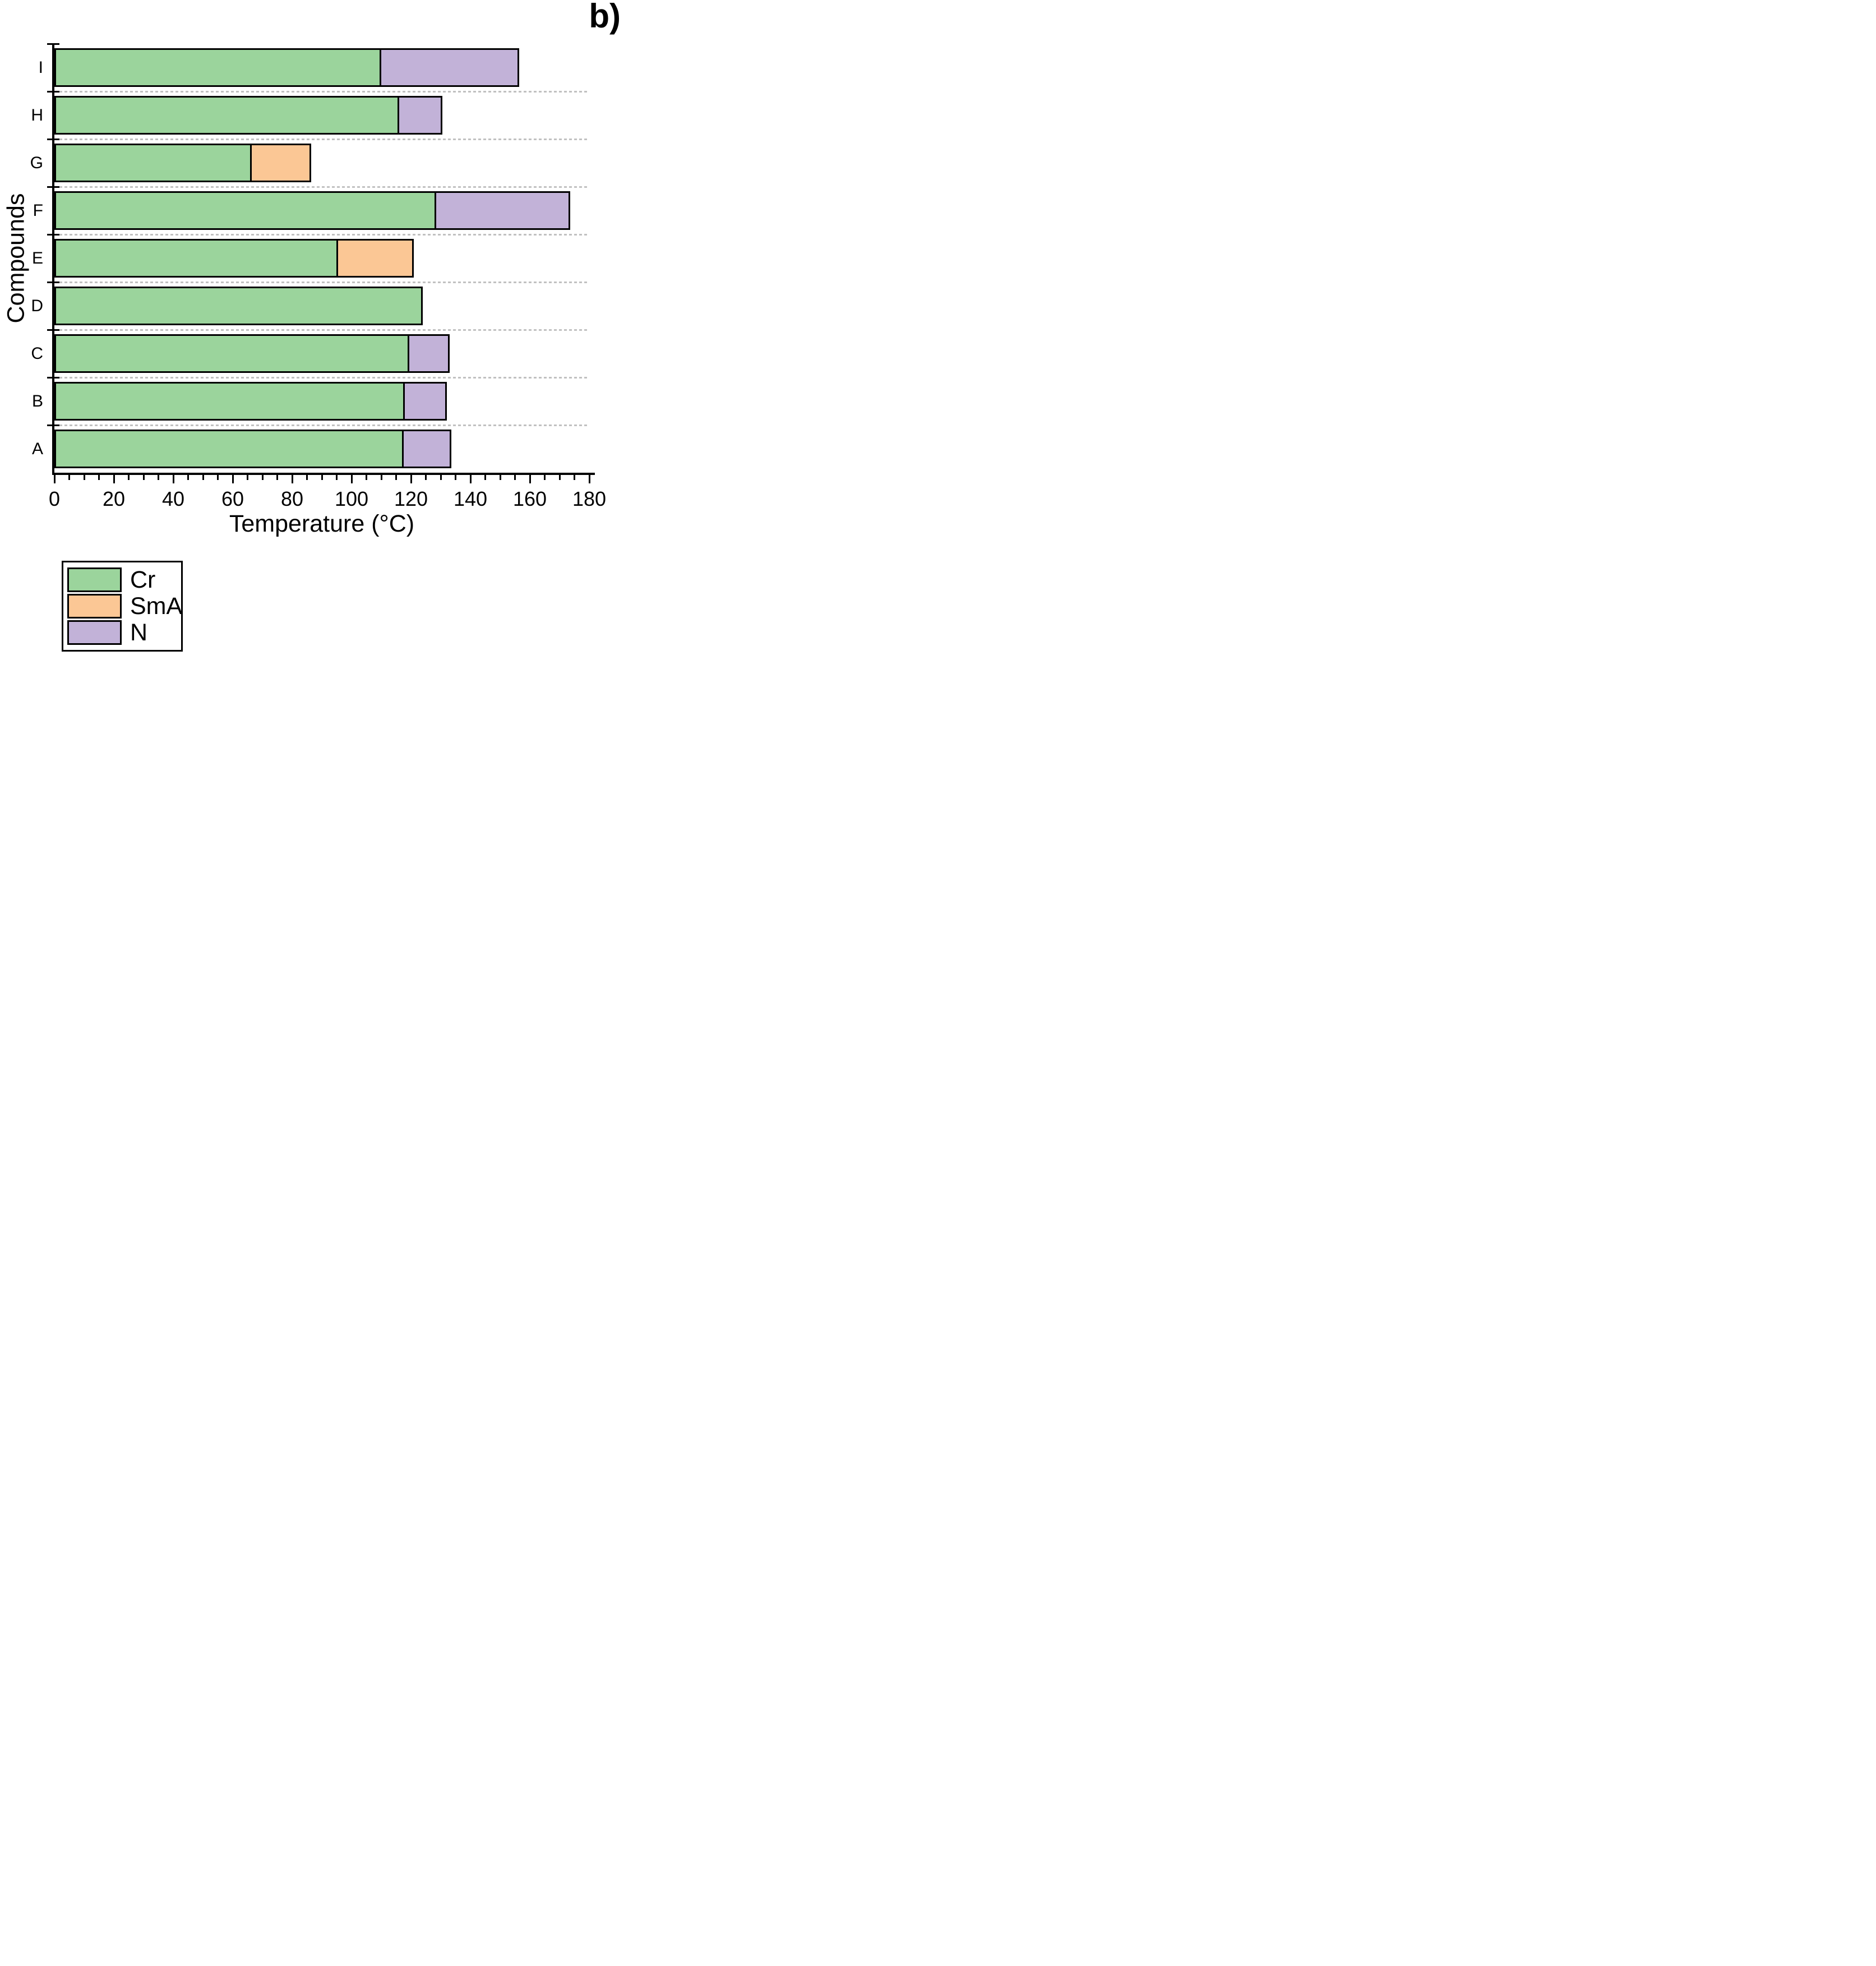 The height and width of the screenshot is (1966, 1876). What do you see at coordinates (411, 498) in the screenshot?
I see `x-tick-label: 120` at bounding box center [411, 498].